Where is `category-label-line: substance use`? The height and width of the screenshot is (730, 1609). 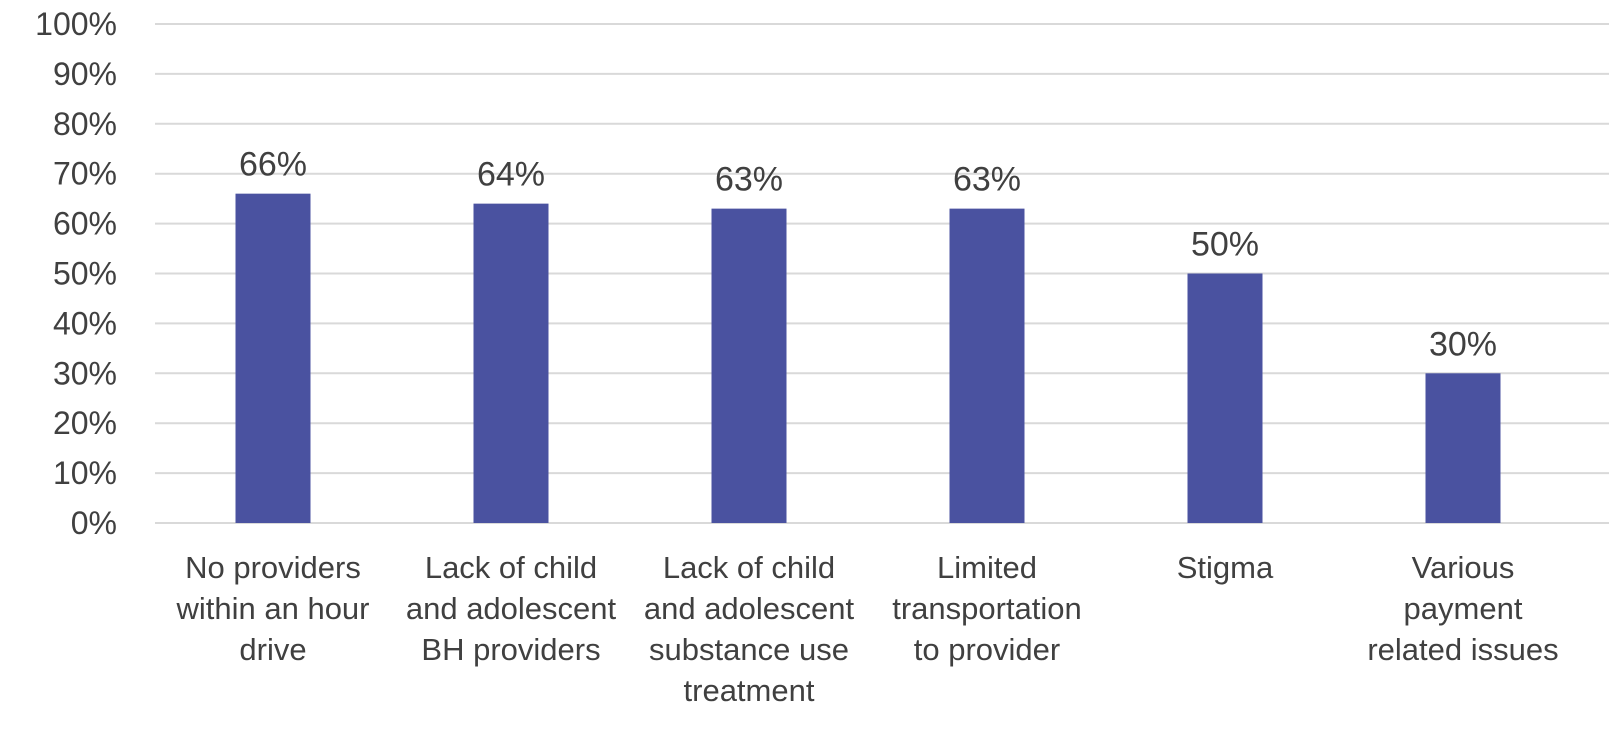 category-label-line: substance use is located at coordinates (749, 649).